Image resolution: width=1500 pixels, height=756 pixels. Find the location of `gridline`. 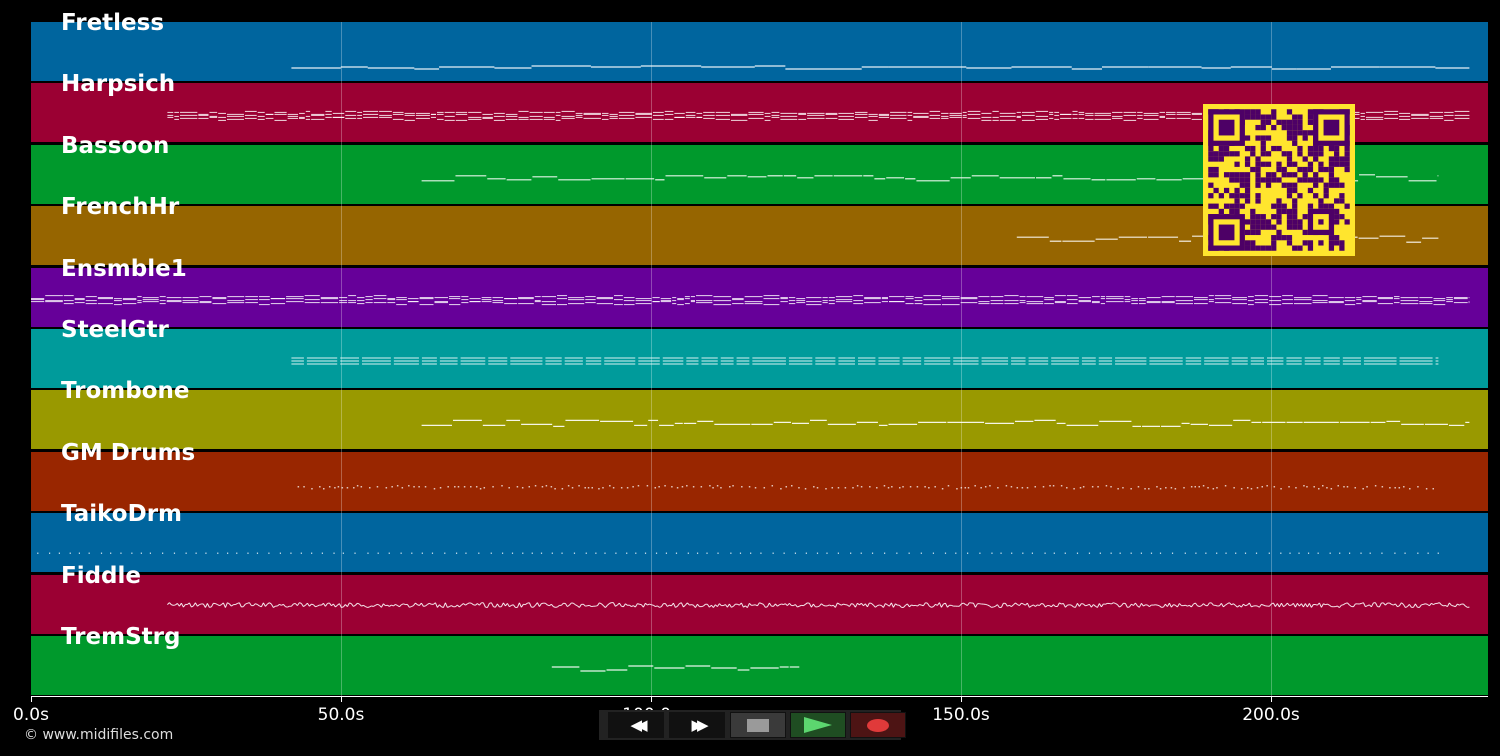

gridline is located at coordinates (1271, 359).